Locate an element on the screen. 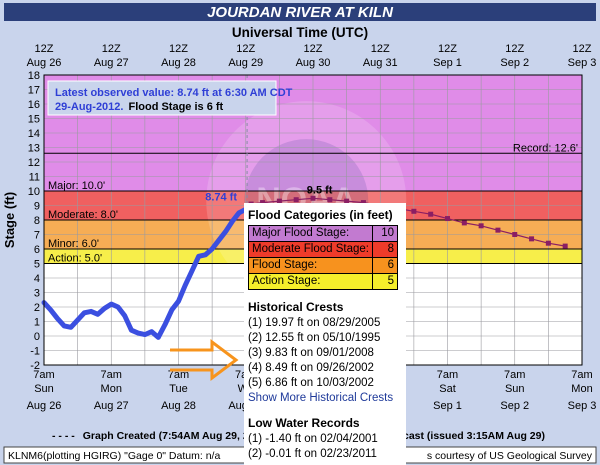 This screenshot has height=465, width=600. annotations: 8.74 ft 9.5 ft is located at coordinates (269, 193).